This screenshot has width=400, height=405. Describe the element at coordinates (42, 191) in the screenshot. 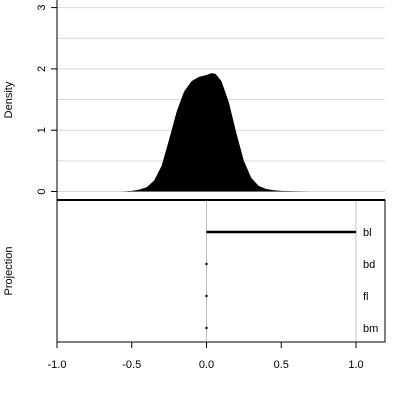

I see `density-y-tick-label: 0` at that location.